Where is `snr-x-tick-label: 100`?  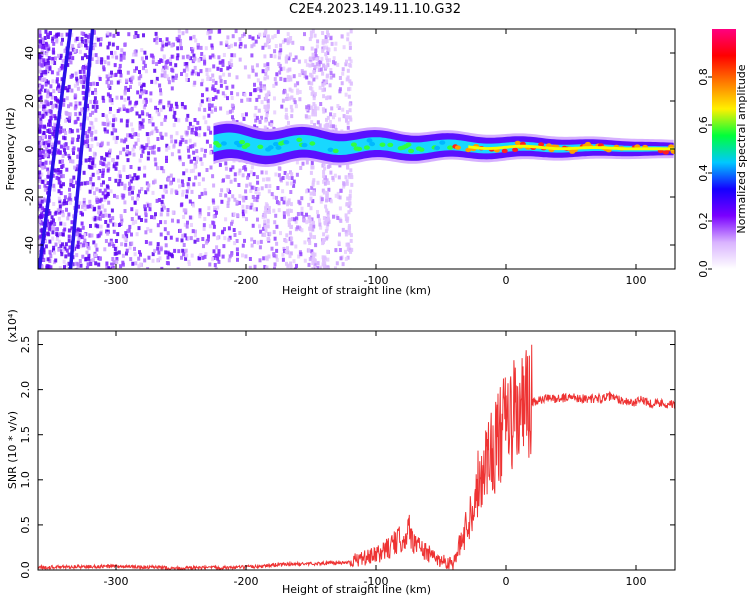 snr-x-tick-label: 100 is located at coordinates (636, 581).